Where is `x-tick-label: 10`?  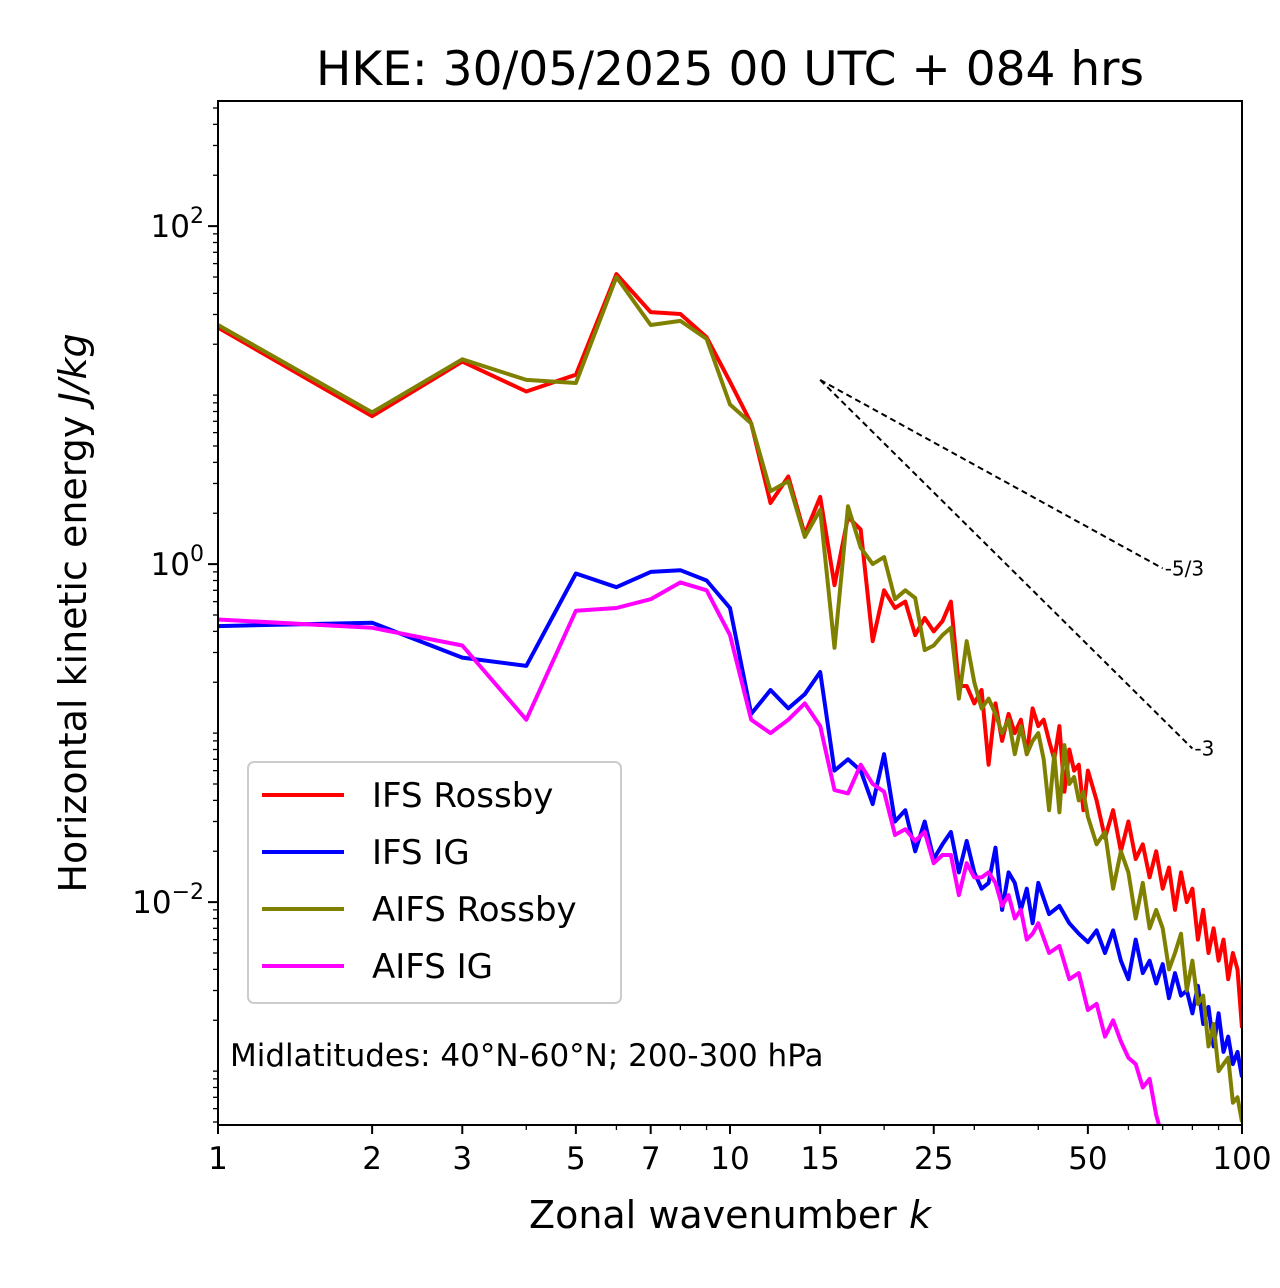
x-tick-label: 10 is located at coordinates (729, 1159).